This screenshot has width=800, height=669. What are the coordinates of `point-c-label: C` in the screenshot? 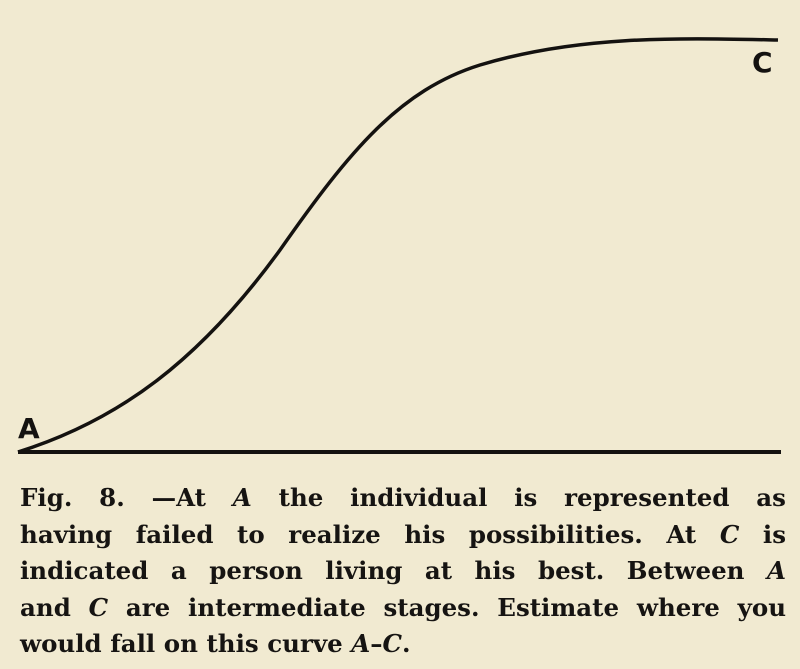 It's located at (762, 62).